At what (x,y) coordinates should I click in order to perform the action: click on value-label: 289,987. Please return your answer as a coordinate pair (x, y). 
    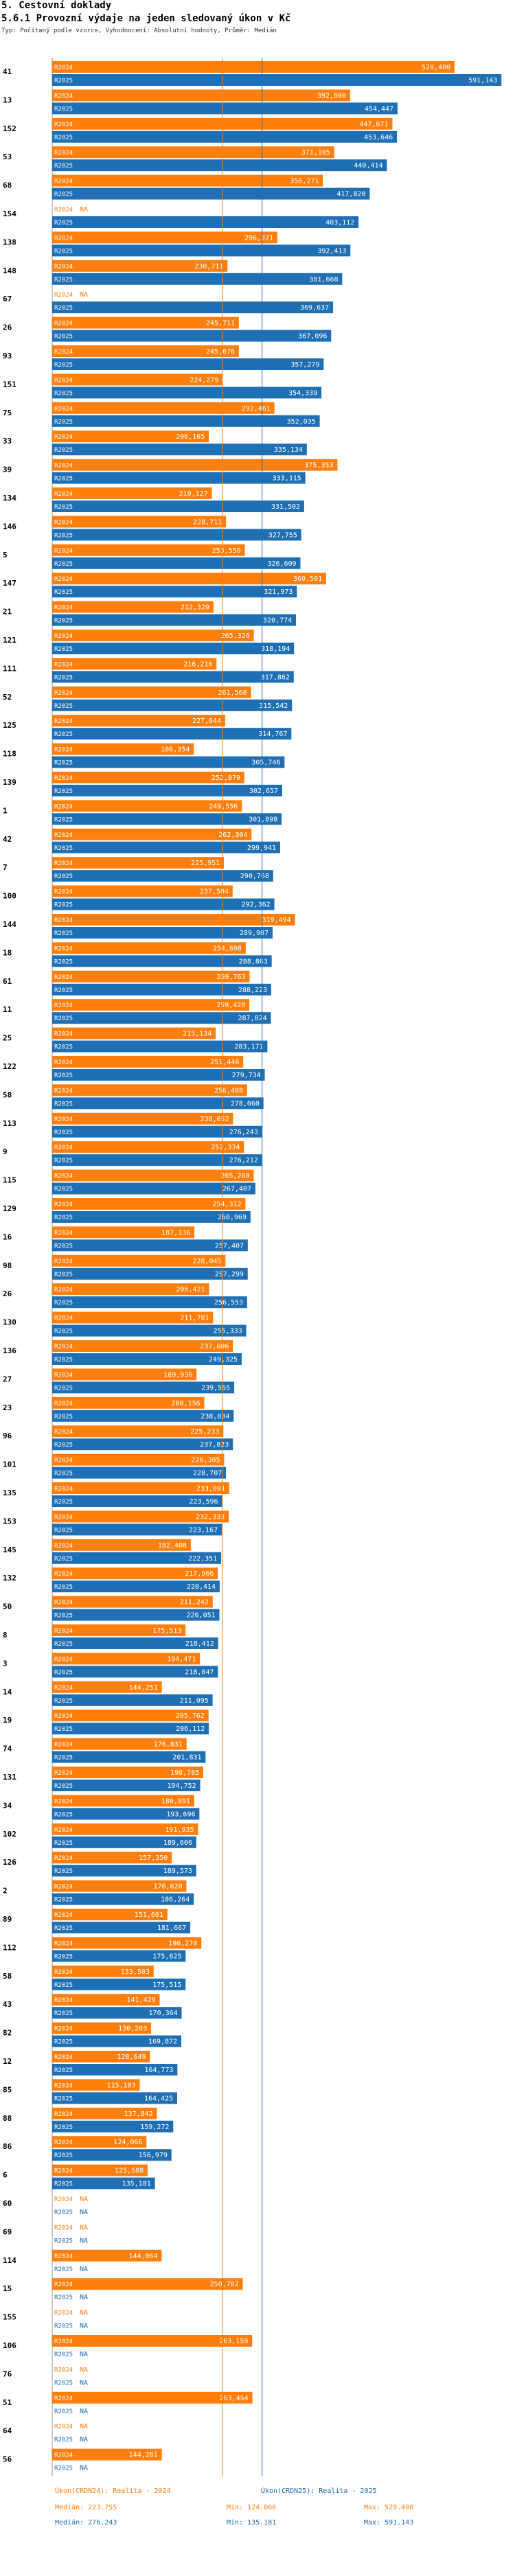
    Looking at the image, I should click on (254, 934).